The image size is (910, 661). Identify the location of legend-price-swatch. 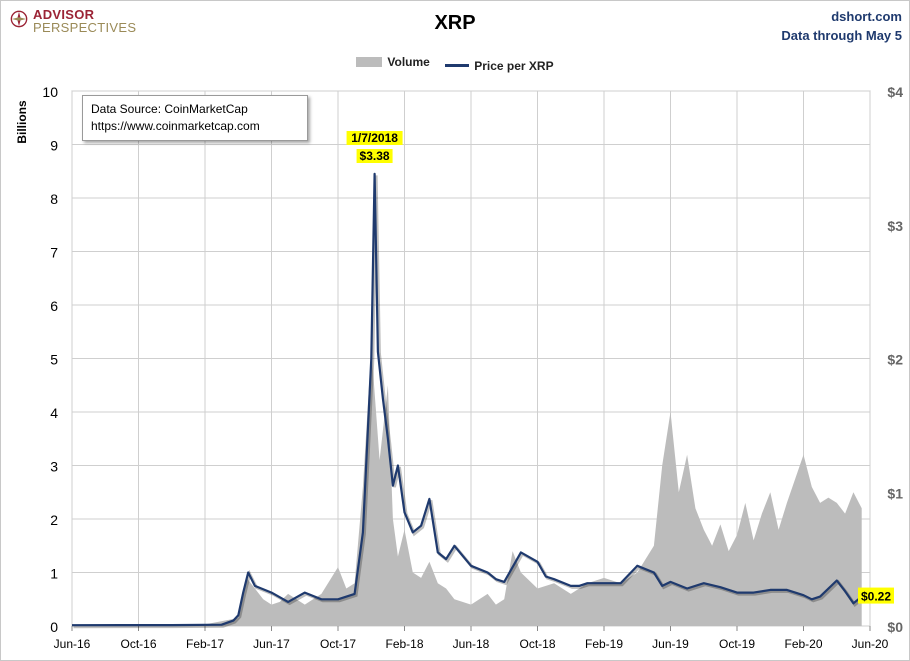
(457, 65).